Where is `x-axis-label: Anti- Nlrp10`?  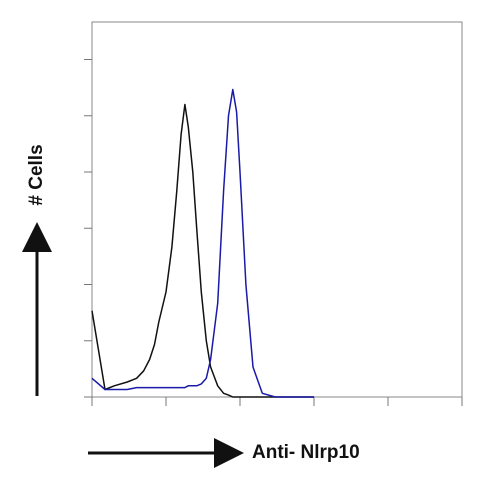
x-axis-label: Anti- Nlrp10 is located at coordinates (306, 452).